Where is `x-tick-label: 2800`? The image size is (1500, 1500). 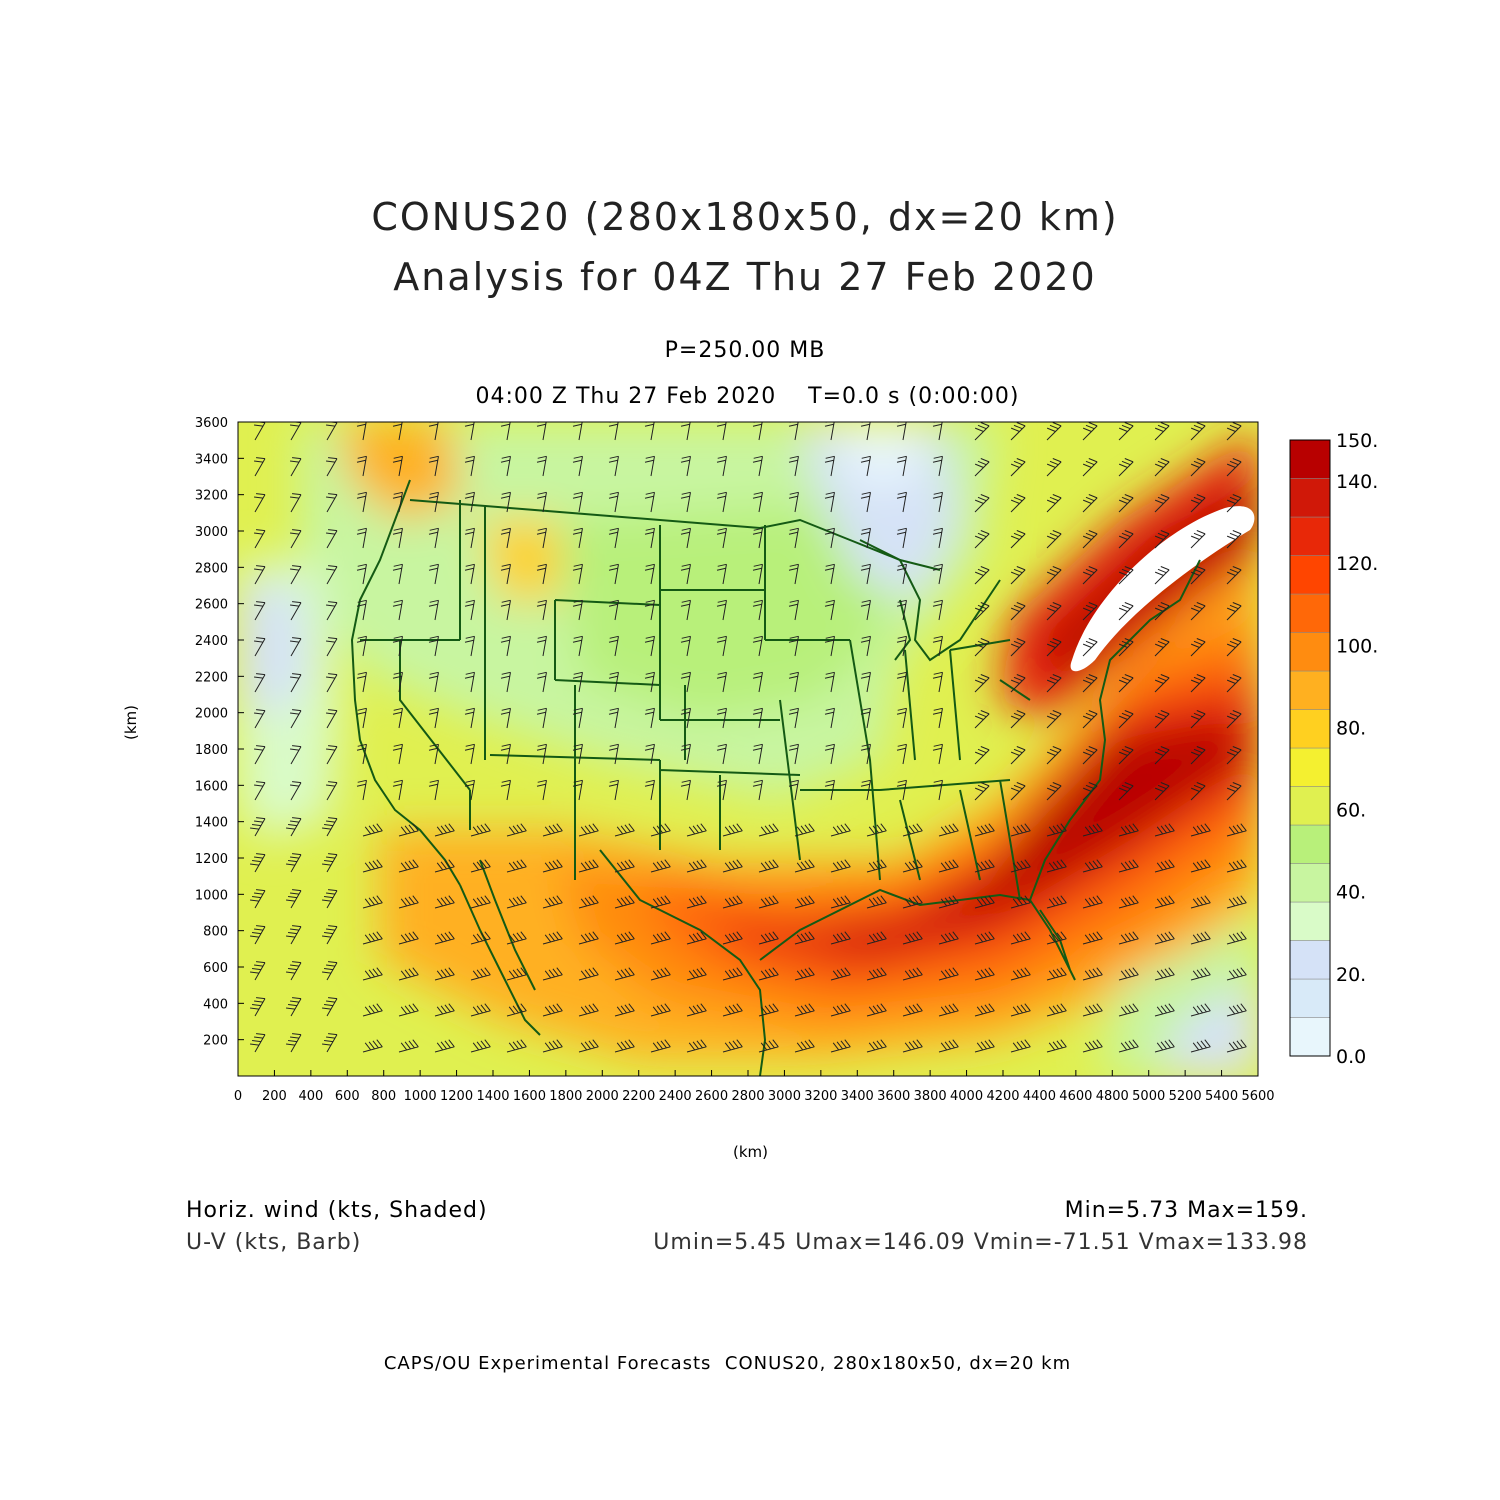 x-tick-label: 2800 is located at coordinates (747, 1096).